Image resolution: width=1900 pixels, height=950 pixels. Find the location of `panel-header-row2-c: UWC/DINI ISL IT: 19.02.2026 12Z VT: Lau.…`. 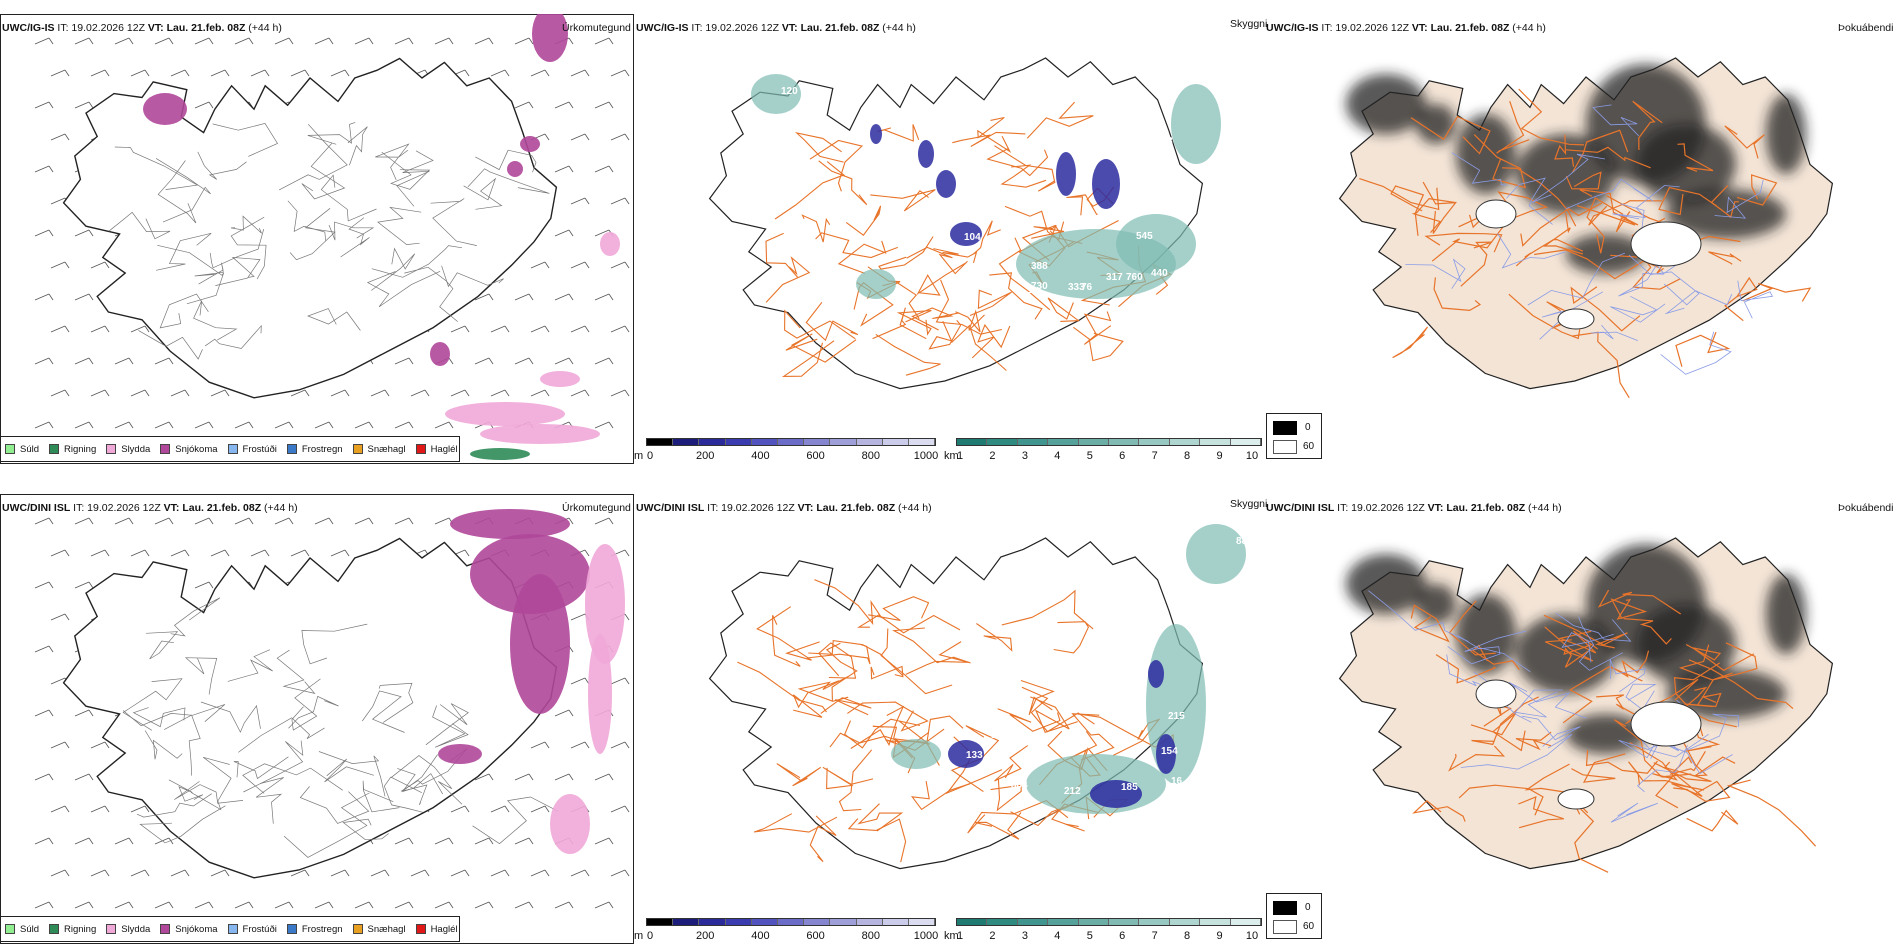

panel-header-row2-c: UWC/DINI ISL IT: 19.02.2026 12Z VT: Lau.… is located at coordinates (1414, 508).